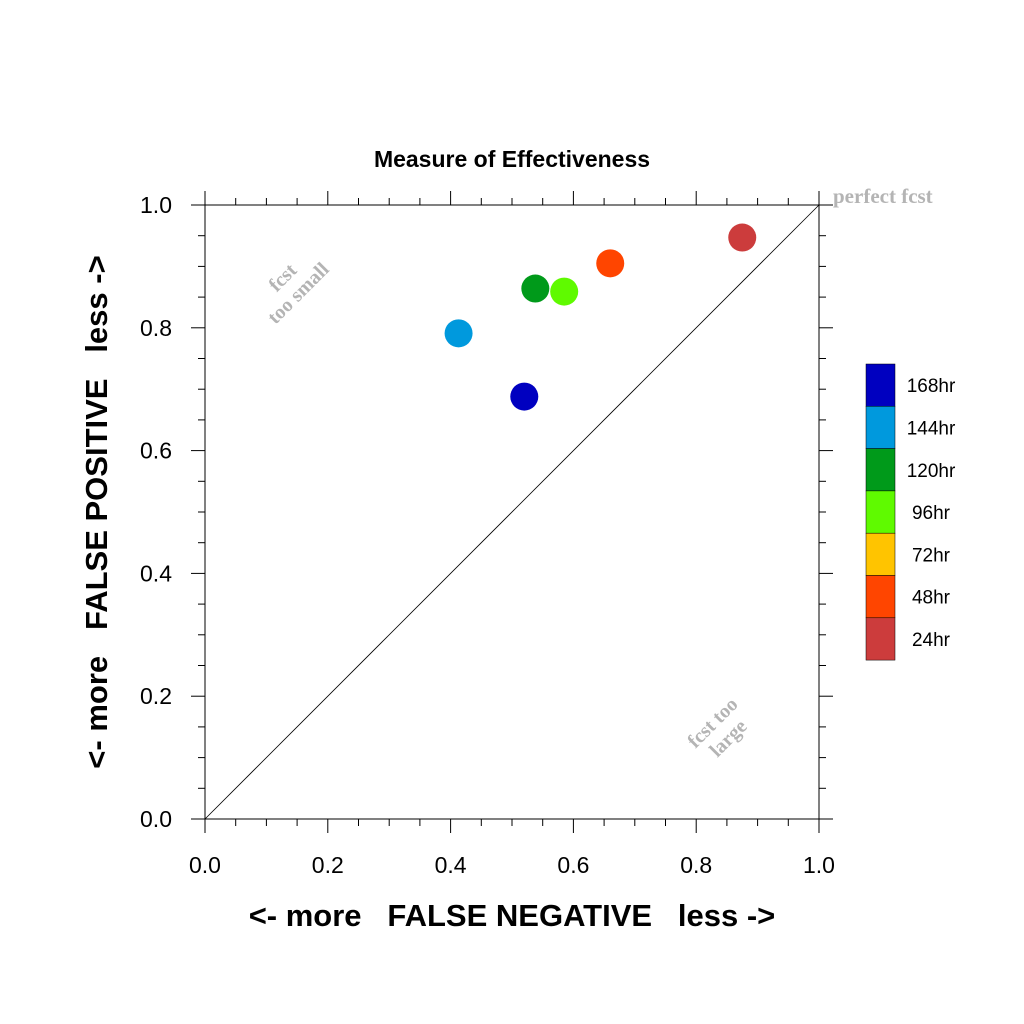 The image size is (1024, 1024). I want to click on y-tick-label: 0.4, so click(156, 573).